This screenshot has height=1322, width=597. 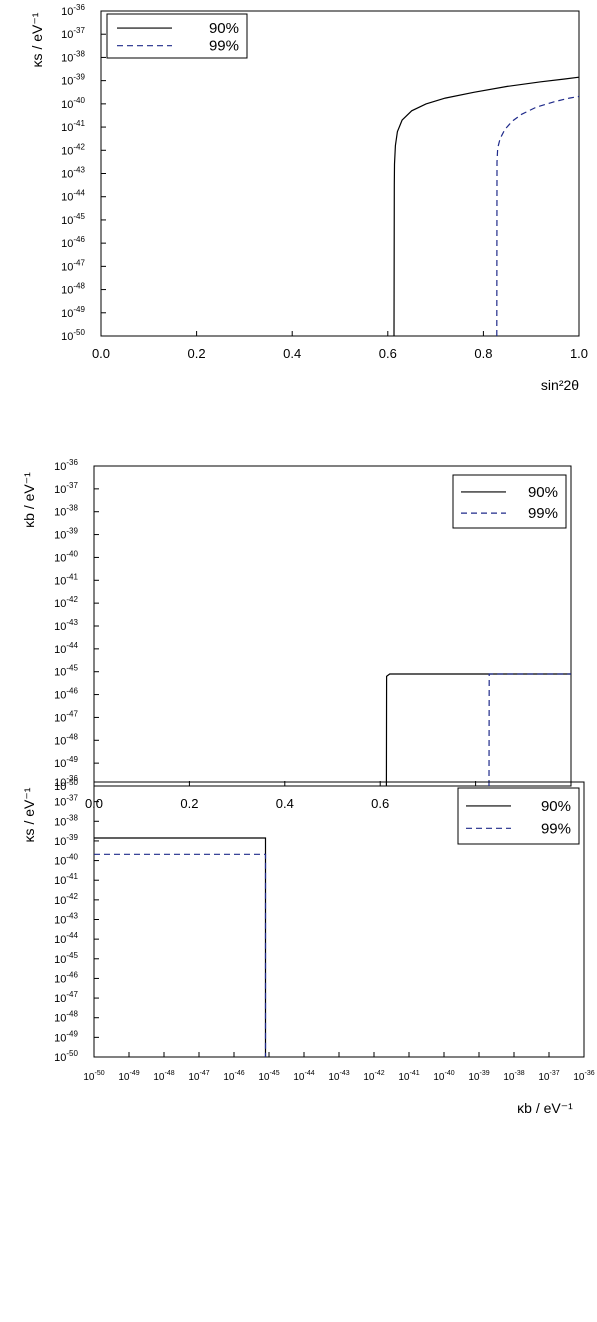 I want to click on x-tick-label: 10-38, so click(x=513, y=1076).